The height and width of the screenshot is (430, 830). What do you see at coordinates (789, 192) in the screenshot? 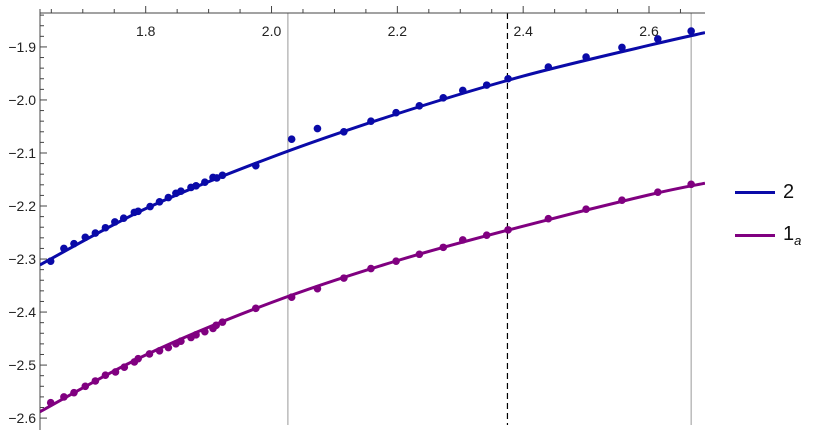
I see `legend-label-2: 2` at bounding box center [789, 192].